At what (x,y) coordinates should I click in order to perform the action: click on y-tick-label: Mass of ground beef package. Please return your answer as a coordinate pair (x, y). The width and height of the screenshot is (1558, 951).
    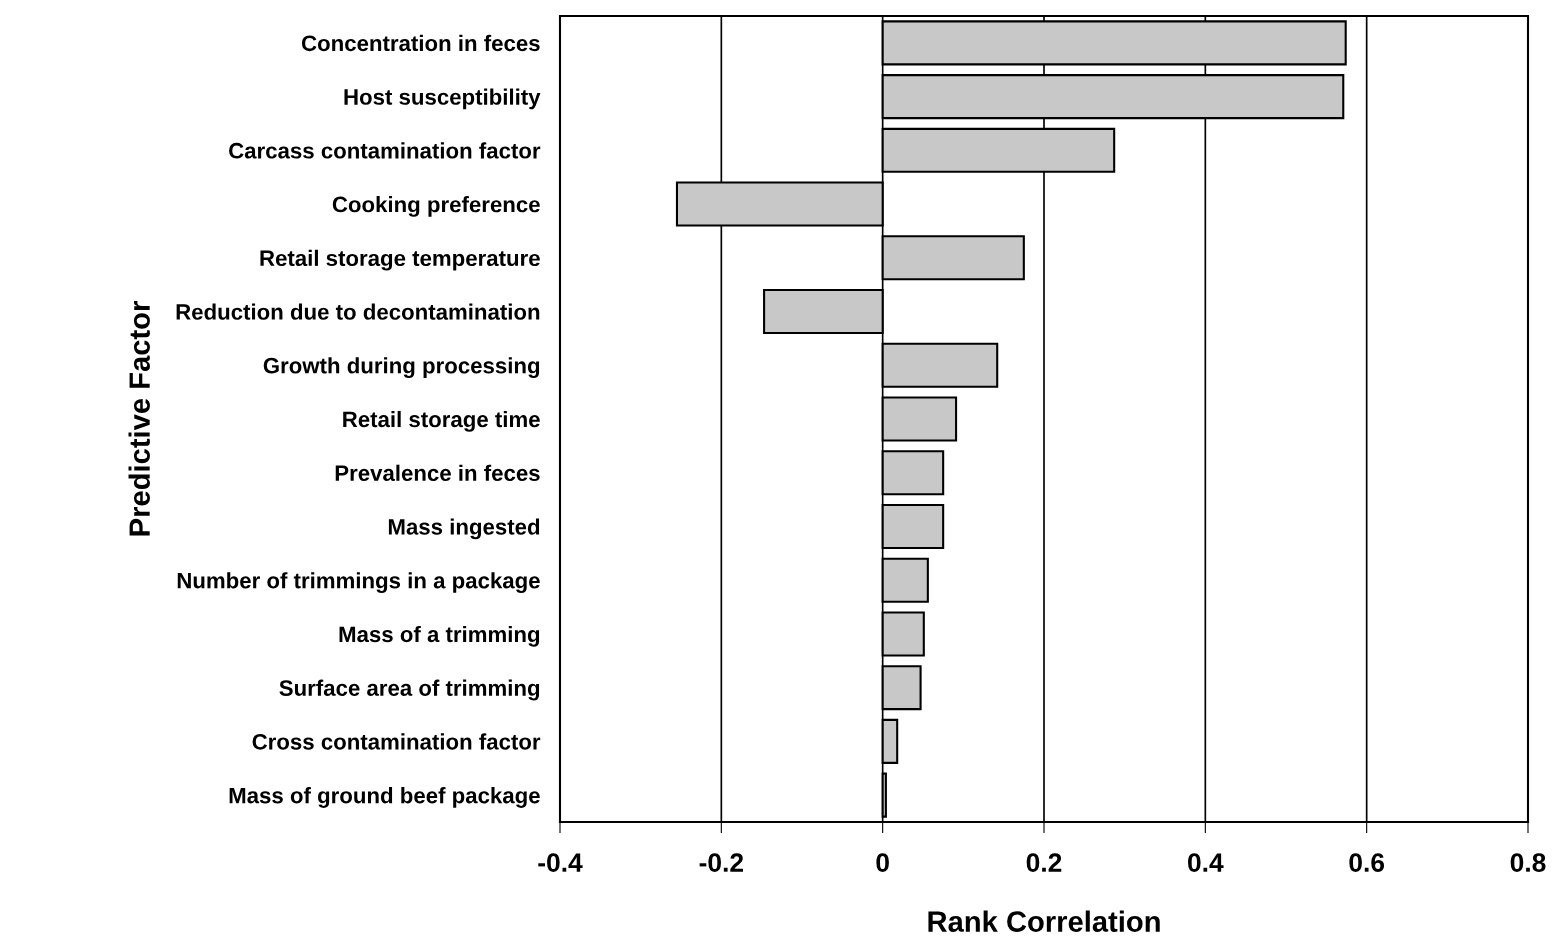
    Looking at the image, I should click on (384, 797).